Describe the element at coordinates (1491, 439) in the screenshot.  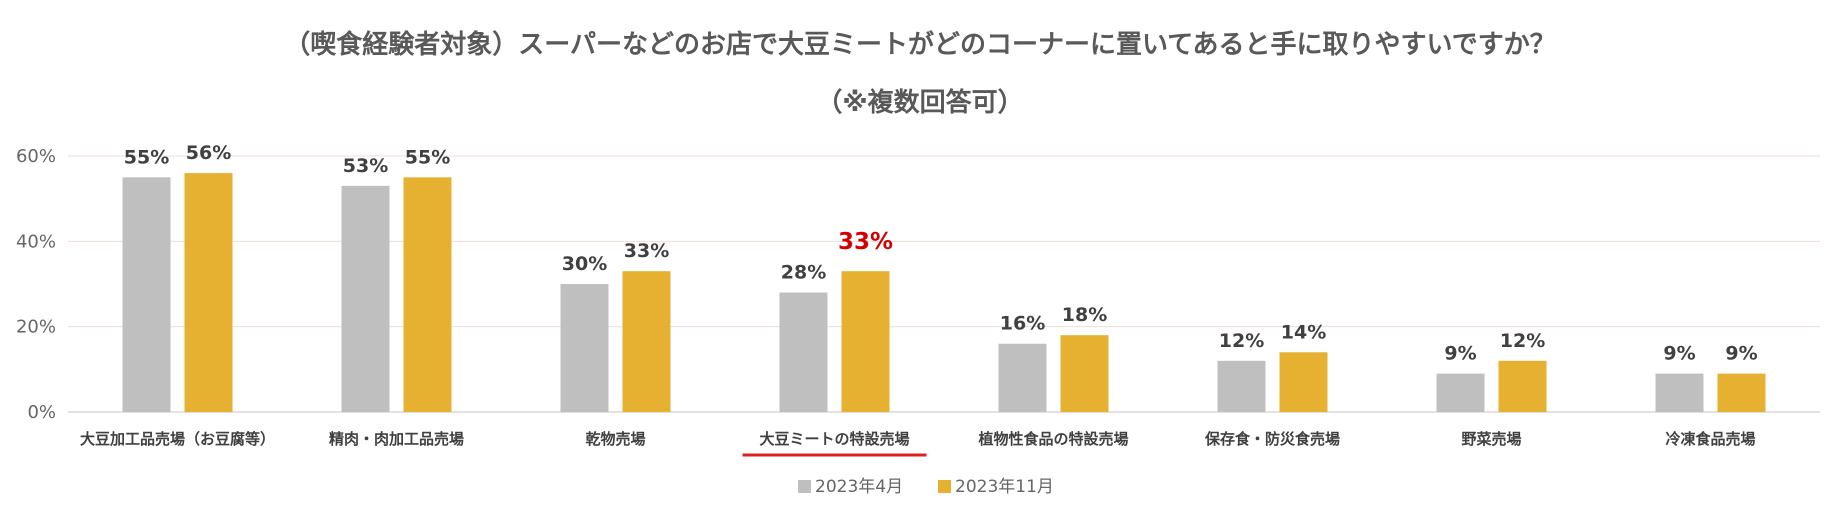
I see `x-tick-label: 野菜売場` at that location.